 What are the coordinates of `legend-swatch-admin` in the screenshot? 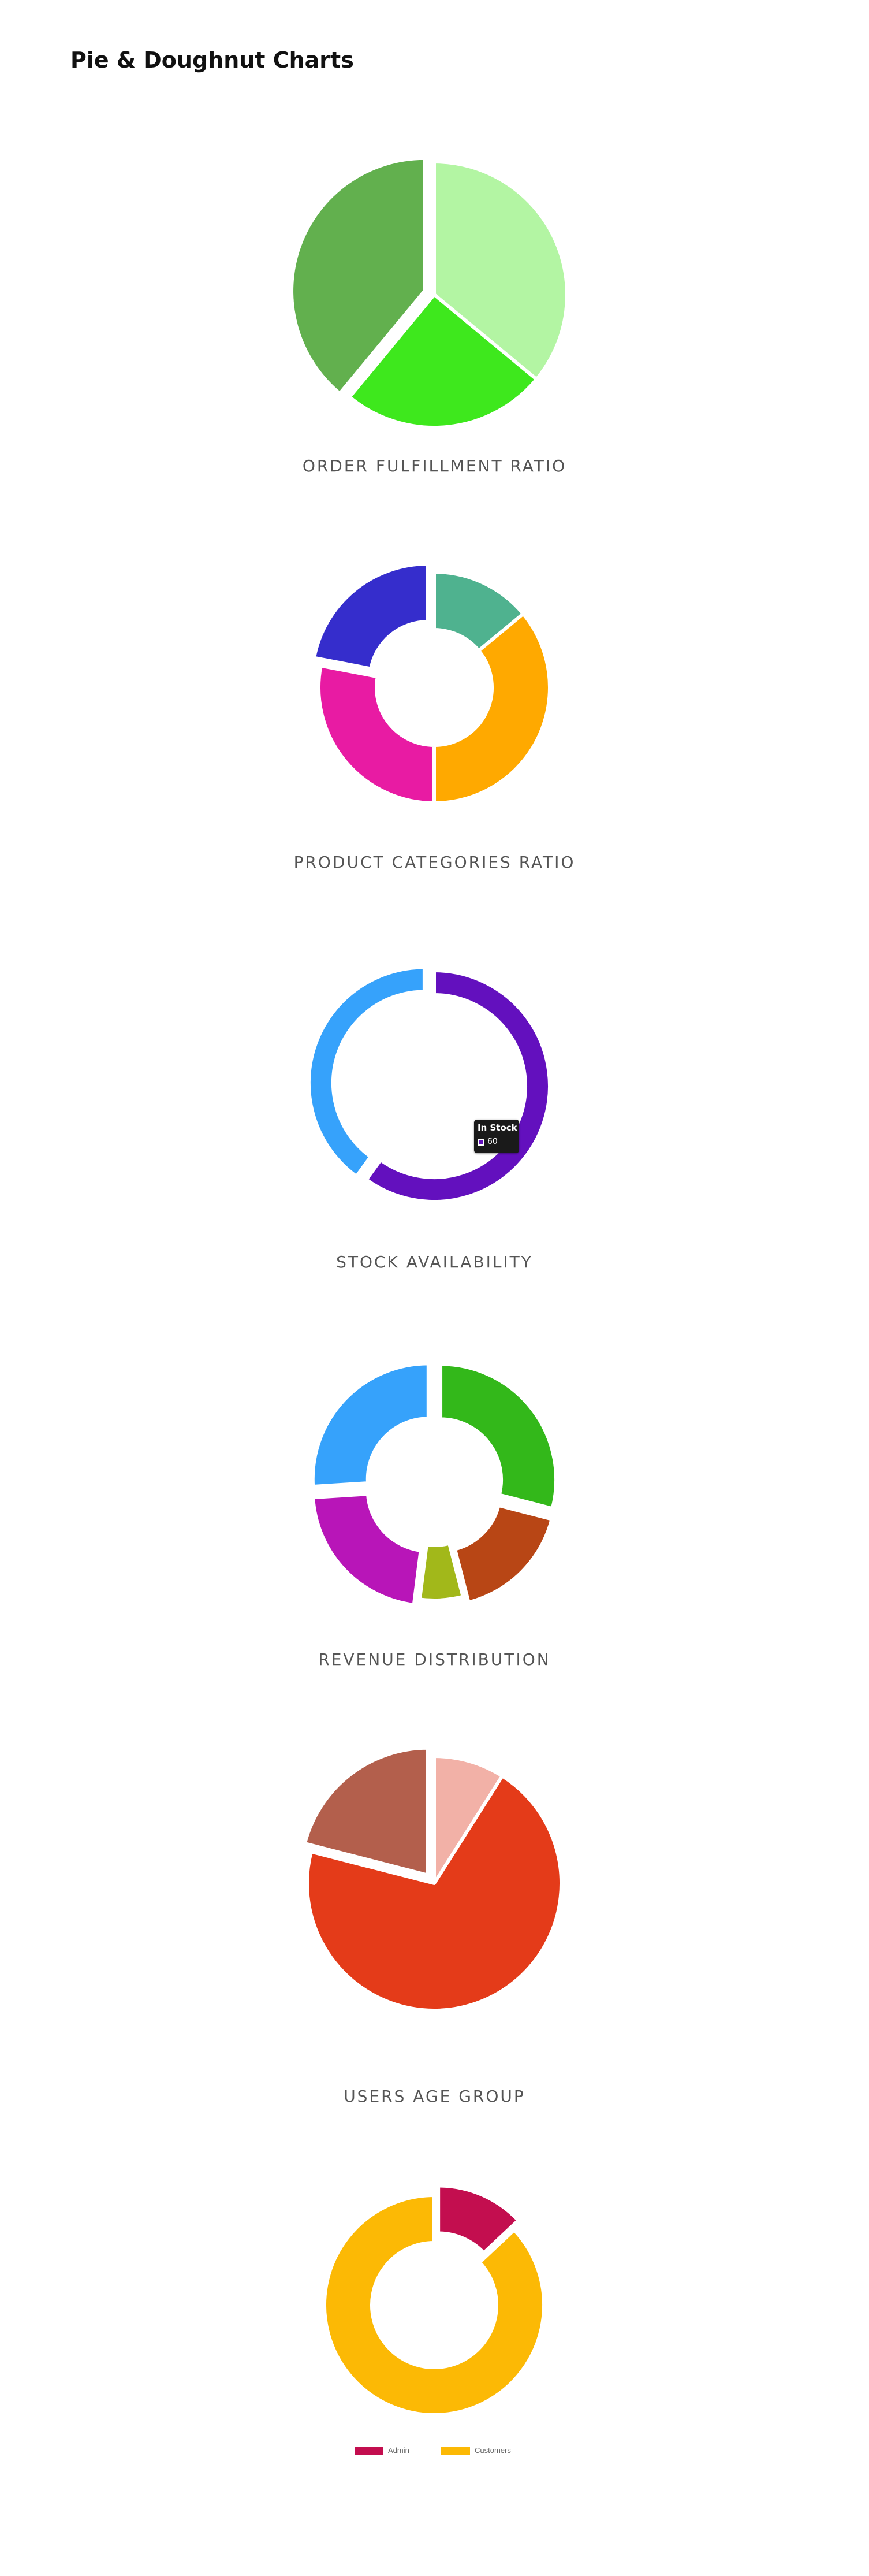 It's located at (369, 2451).